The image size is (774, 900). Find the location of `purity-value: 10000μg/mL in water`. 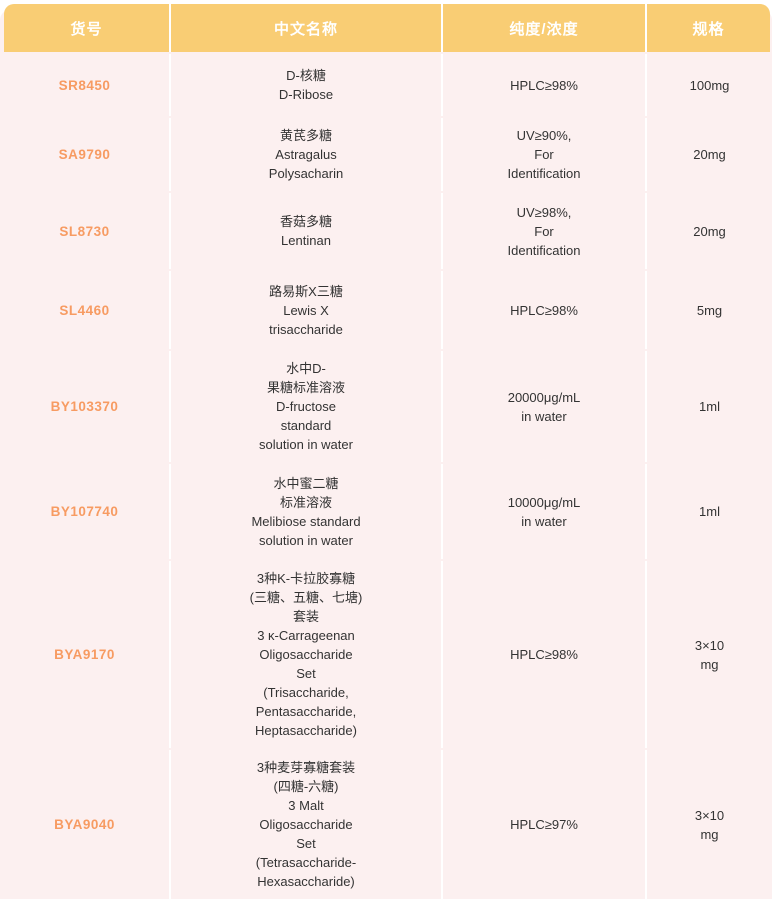

purity-value: 10000μg/mL in water is located at coordinates (544, 511).